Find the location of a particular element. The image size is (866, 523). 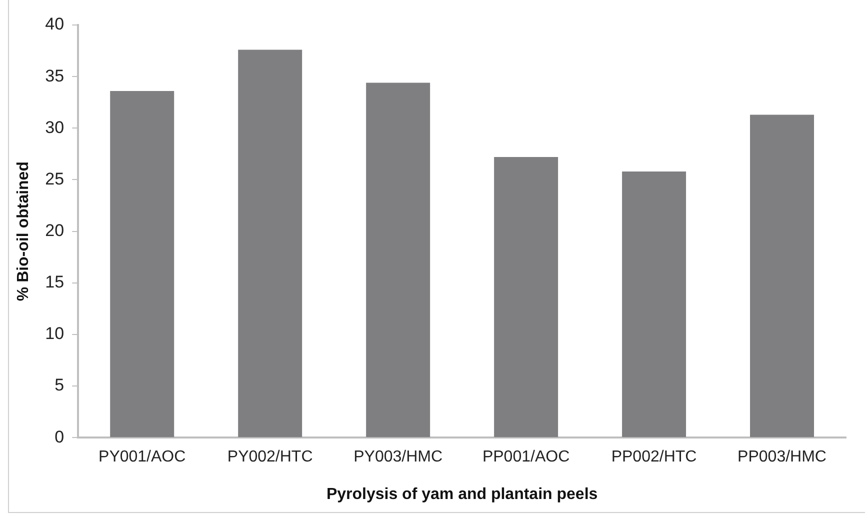

y-tick-label: 30 is located at coordinates (54, 127).